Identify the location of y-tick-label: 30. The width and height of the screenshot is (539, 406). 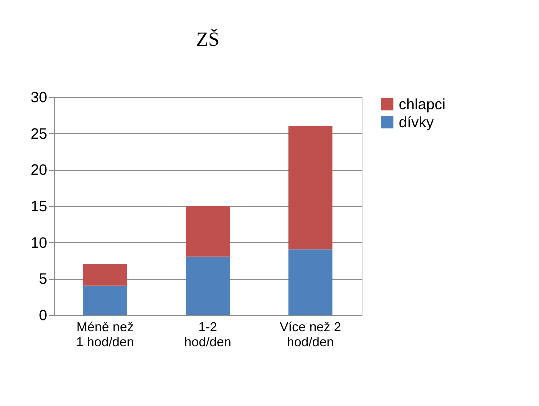
(39, 98).